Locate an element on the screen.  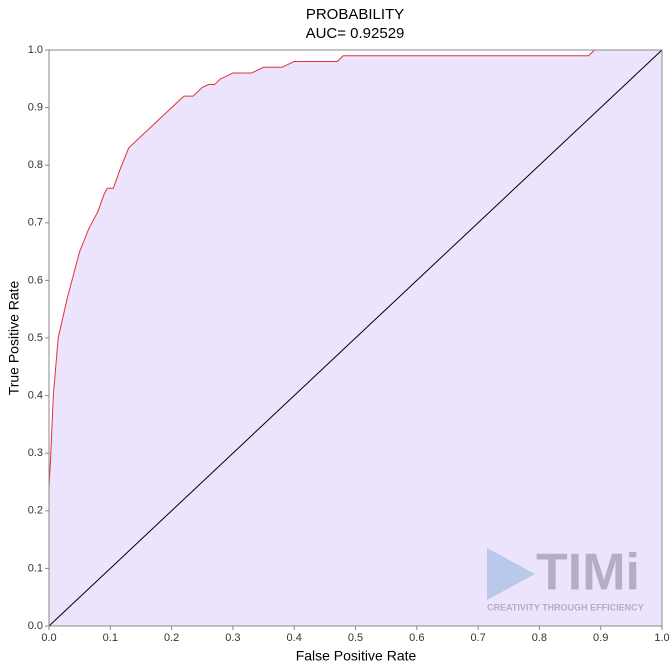
logo-tagline: CREATIVITY THROUGH EFFICIENCY is located at coordinates (565, 607).